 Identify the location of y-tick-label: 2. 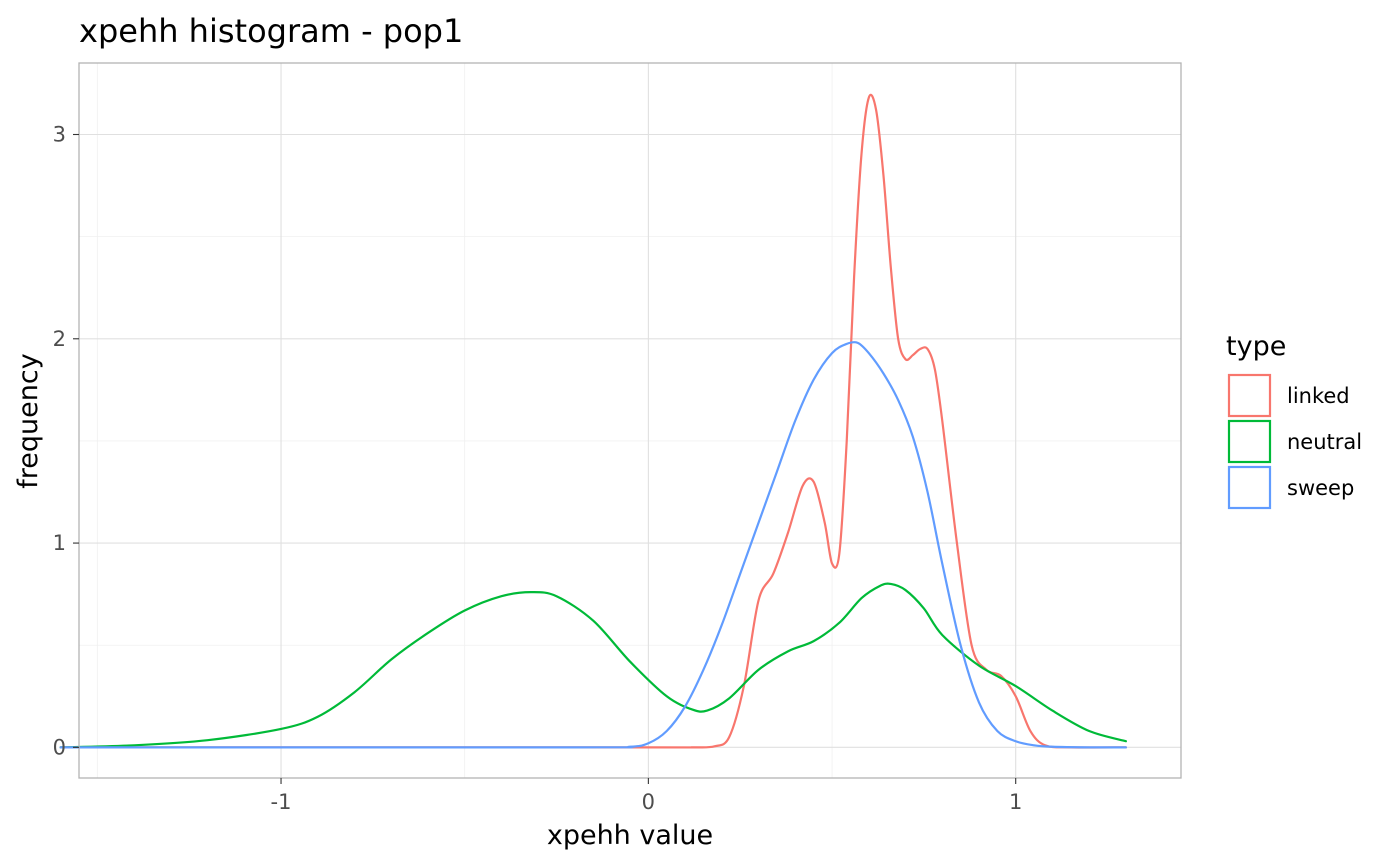
(59, 339).